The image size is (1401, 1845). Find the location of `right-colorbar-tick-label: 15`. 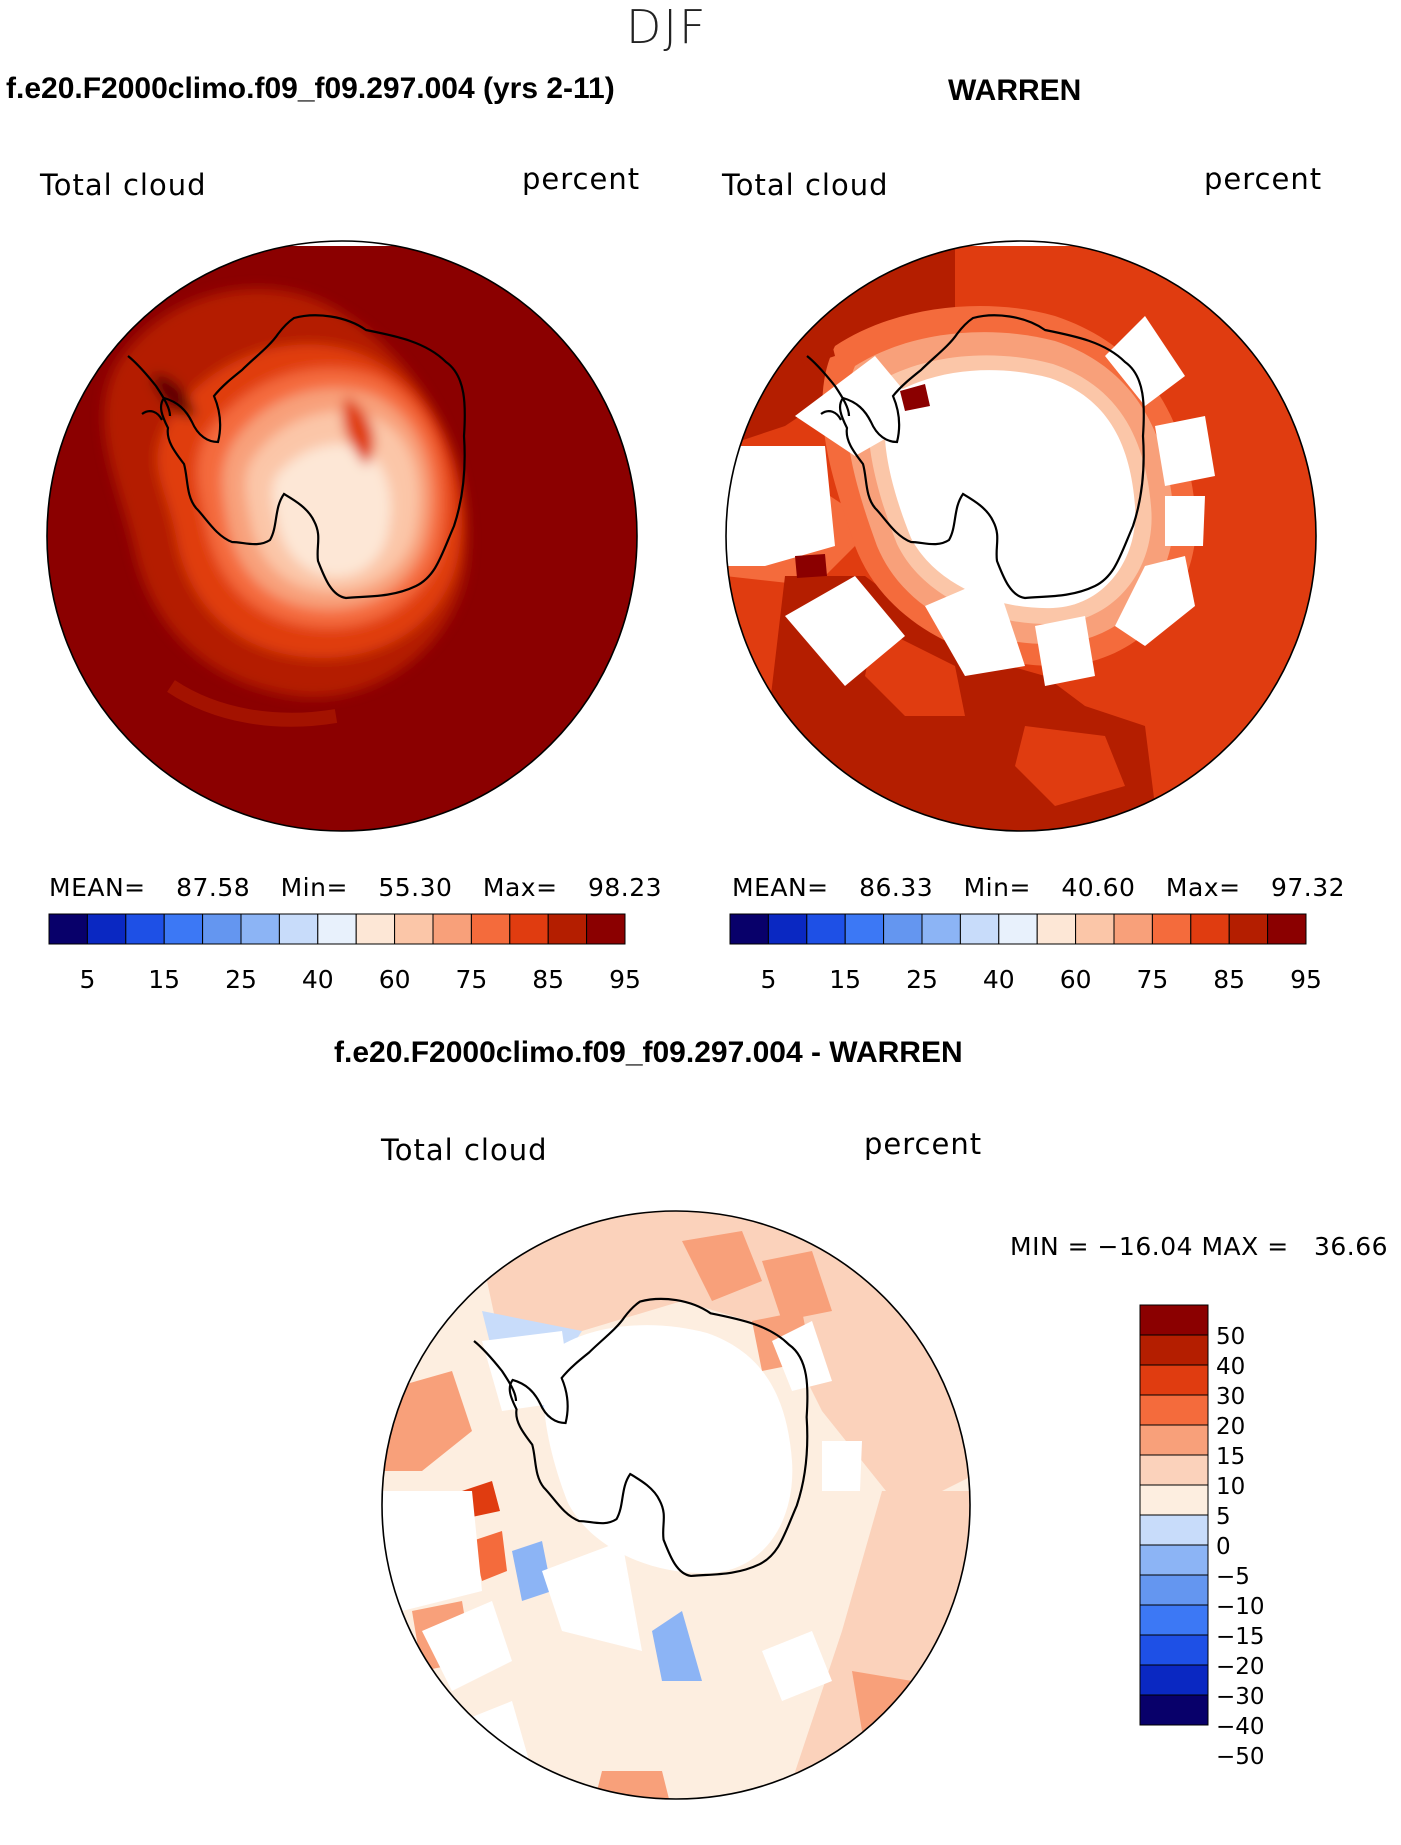

right-colorbar-tick-label: 15 is located at coordinates (845, 979).